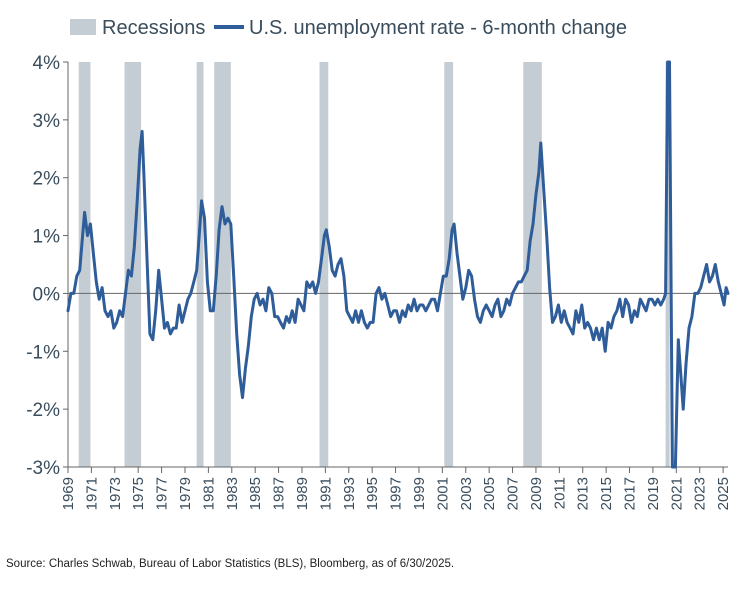  Describe the element at coordinates (138, 493) in the screenshot. I see `x-tick-label: 1975` at that location.